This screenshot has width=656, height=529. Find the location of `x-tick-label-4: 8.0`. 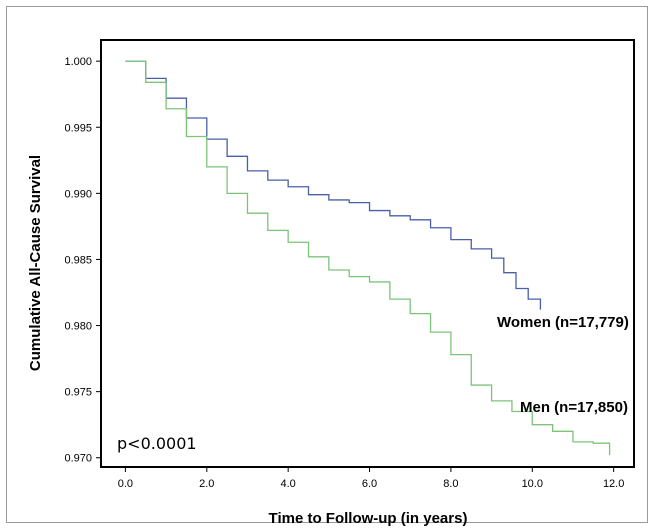

x-tick-label-4: 8.0 is located at coordinates (450, 484).